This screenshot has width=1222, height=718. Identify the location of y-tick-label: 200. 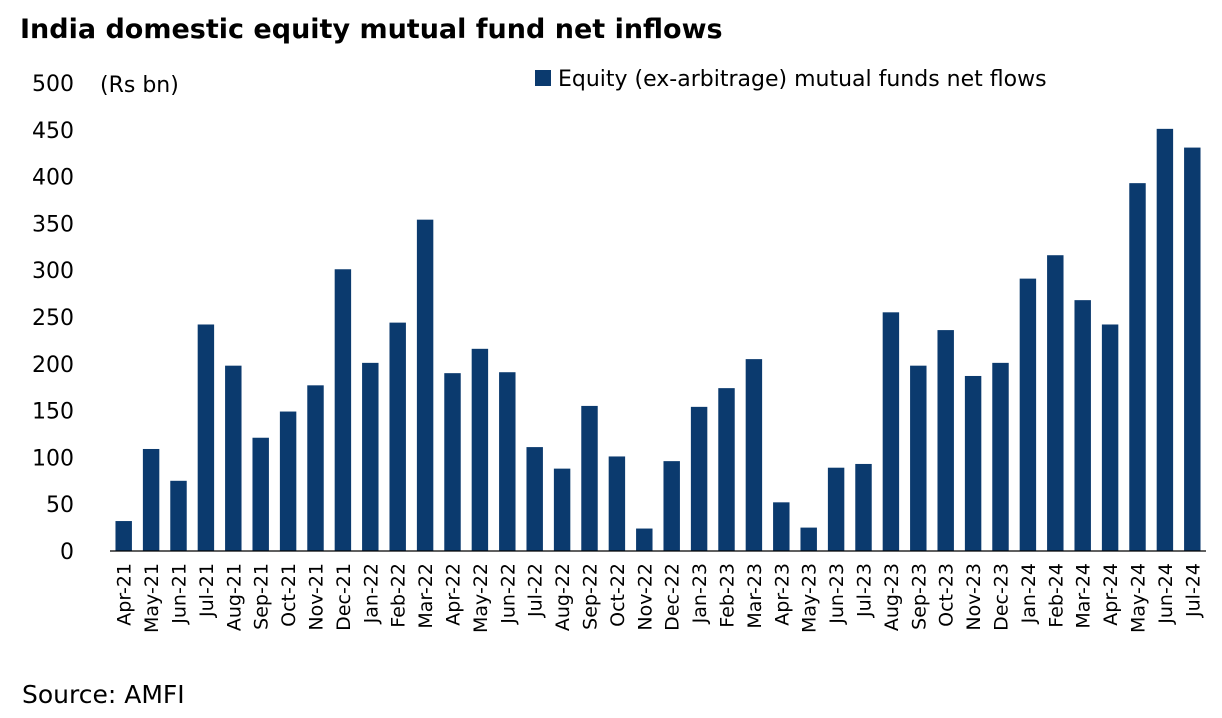
(53, 365).